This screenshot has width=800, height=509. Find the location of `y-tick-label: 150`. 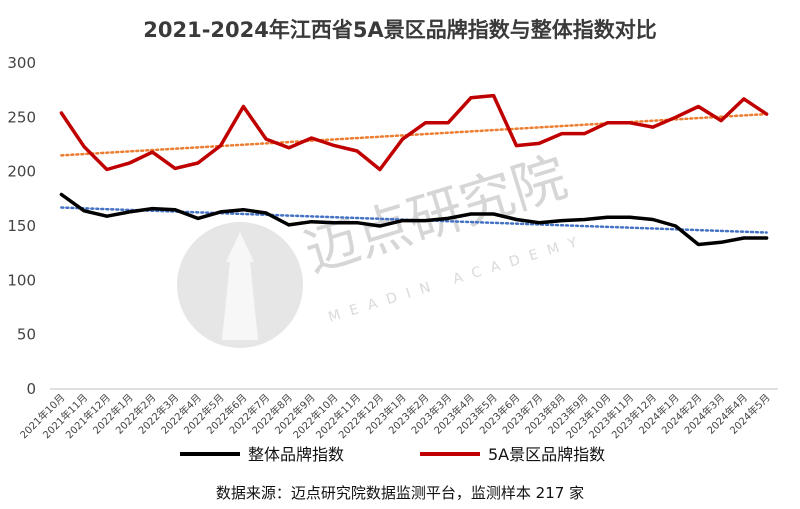

y-tick-label: 150 is located at coordinates (21, 226).